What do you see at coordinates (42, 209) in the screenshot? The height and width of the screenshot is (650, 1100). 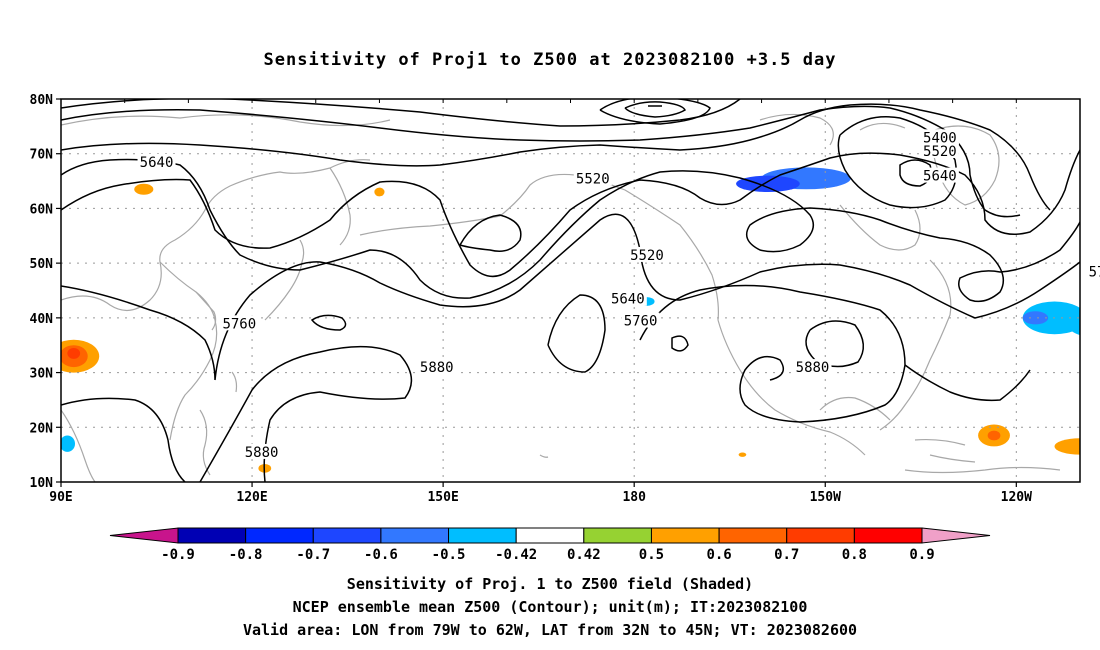 I see `lat-tick-label: 60N` at bounding box center [42, 209].